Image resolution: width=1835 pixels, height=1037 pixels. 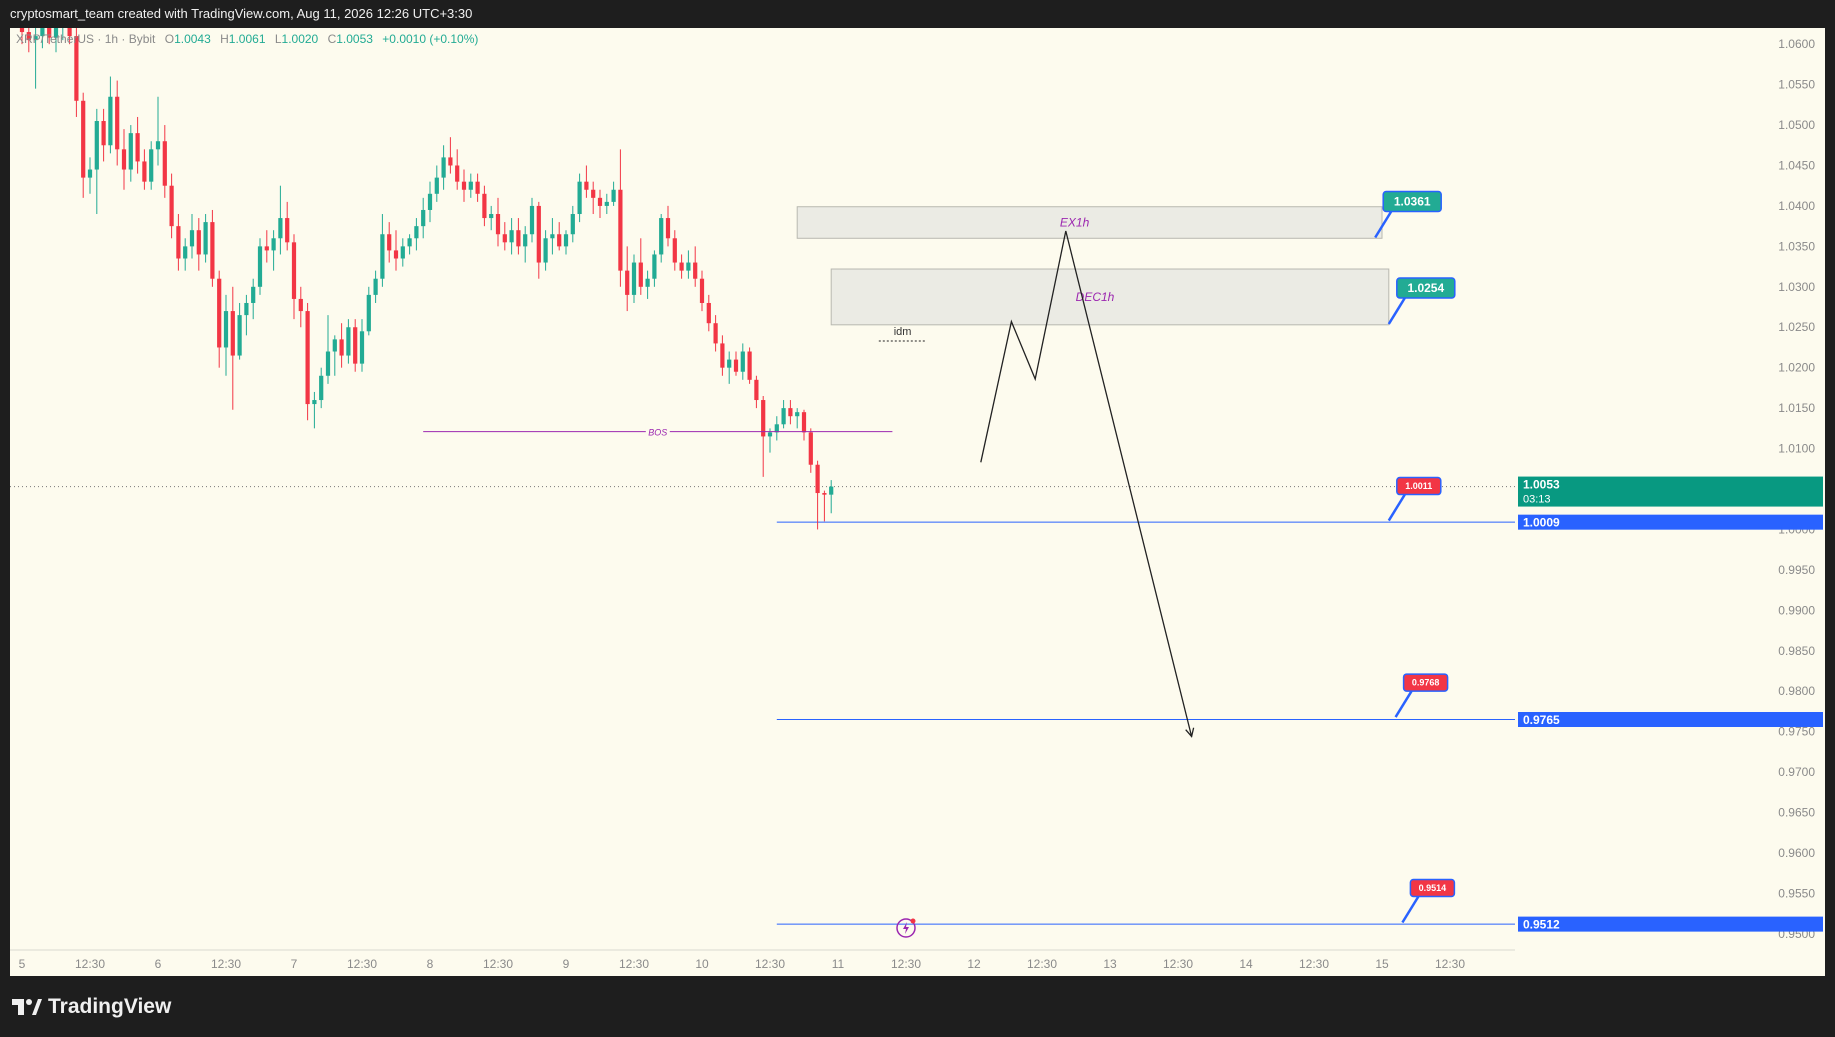 What do you see at coordinates (566, 964) in the screenshot?
I see `time-tick-label: 9` at bounding box center [566, 964].